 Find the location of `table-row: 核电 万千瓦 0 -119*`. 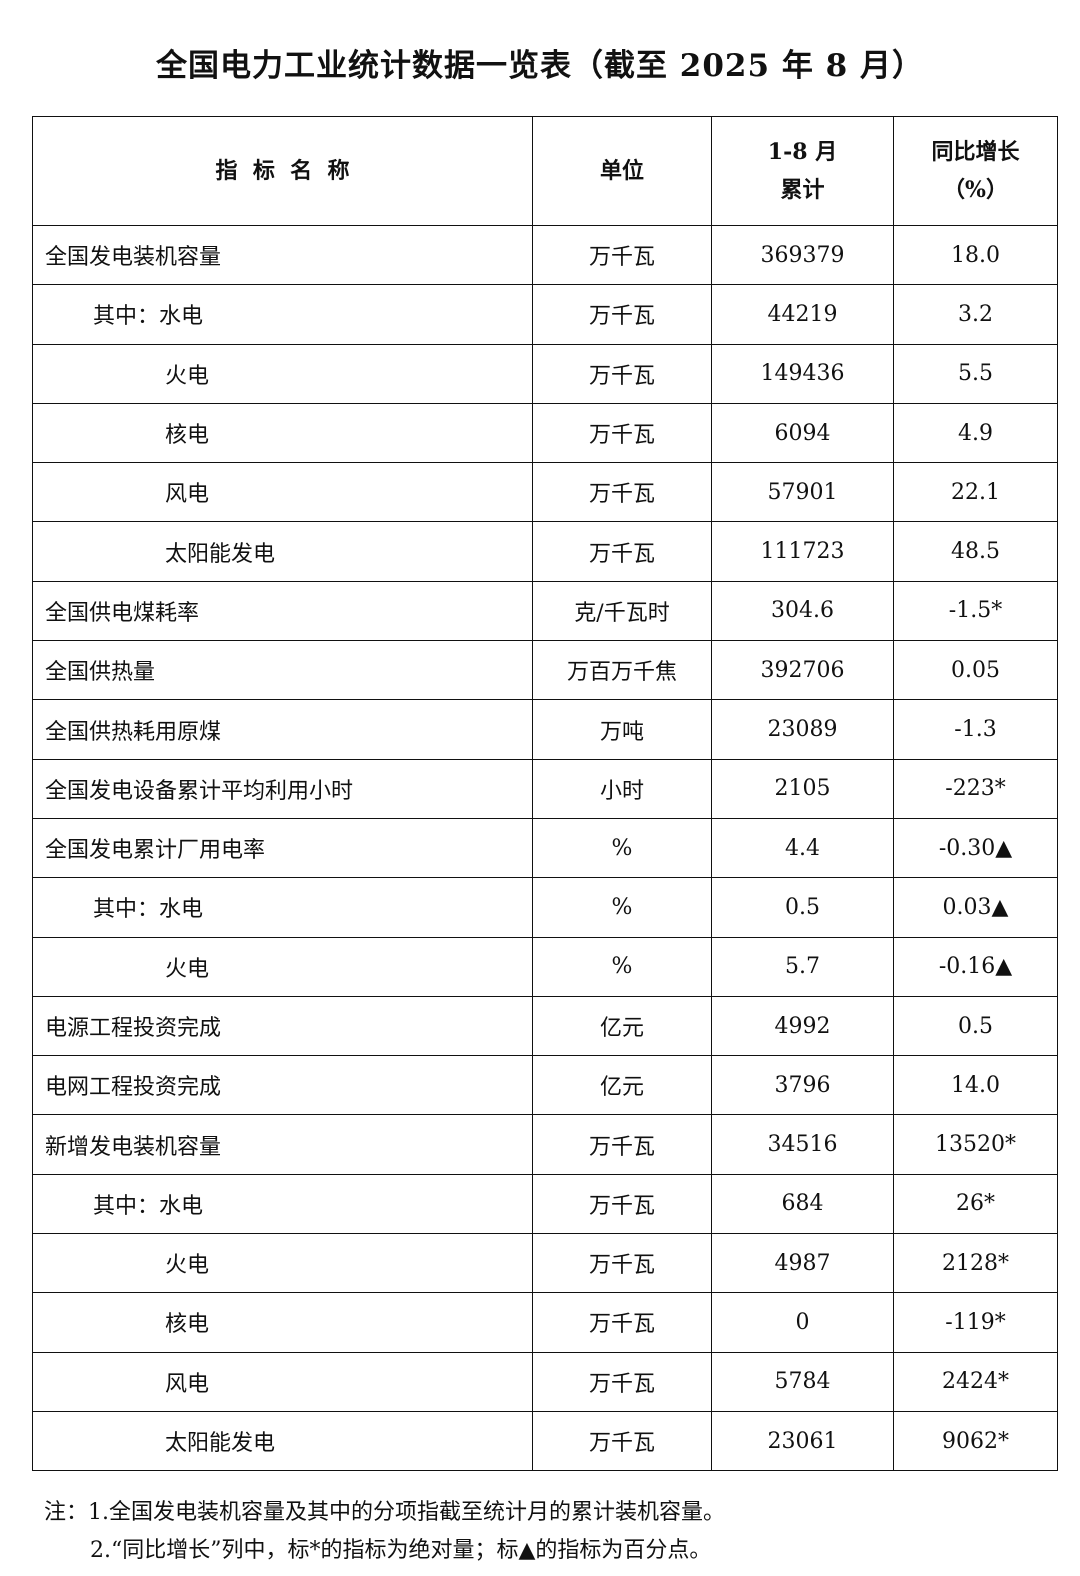

table-row: 核电 万千瓦 0 -119* is located at coordinates (545, 1322).